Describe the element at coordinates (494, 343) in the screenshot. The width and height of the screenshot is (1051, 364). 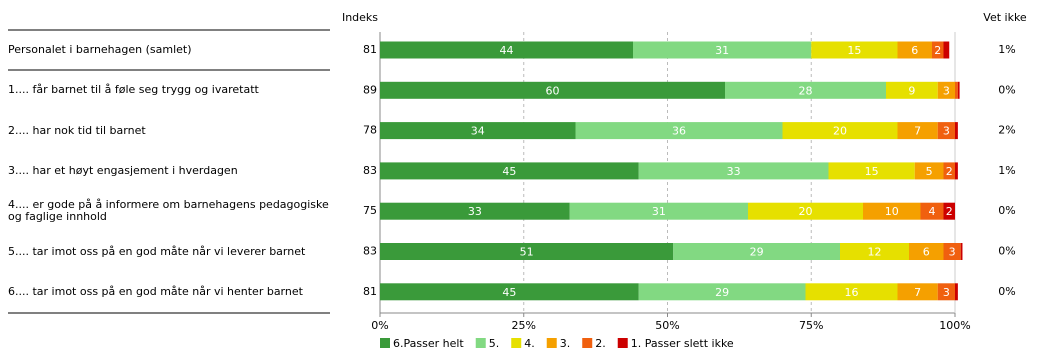
I see `legend-label: 5.` at that location.